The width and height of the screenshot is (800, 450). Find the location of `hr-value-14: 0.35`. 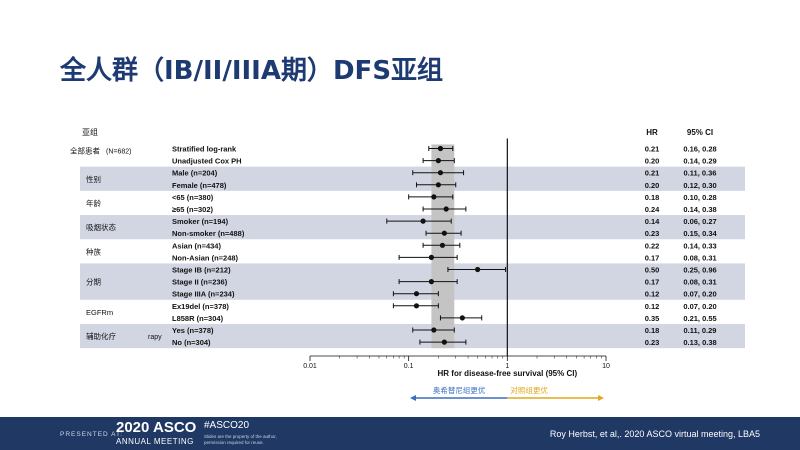

hr-value-14: 0.35 is located at coordinates (652, 318).